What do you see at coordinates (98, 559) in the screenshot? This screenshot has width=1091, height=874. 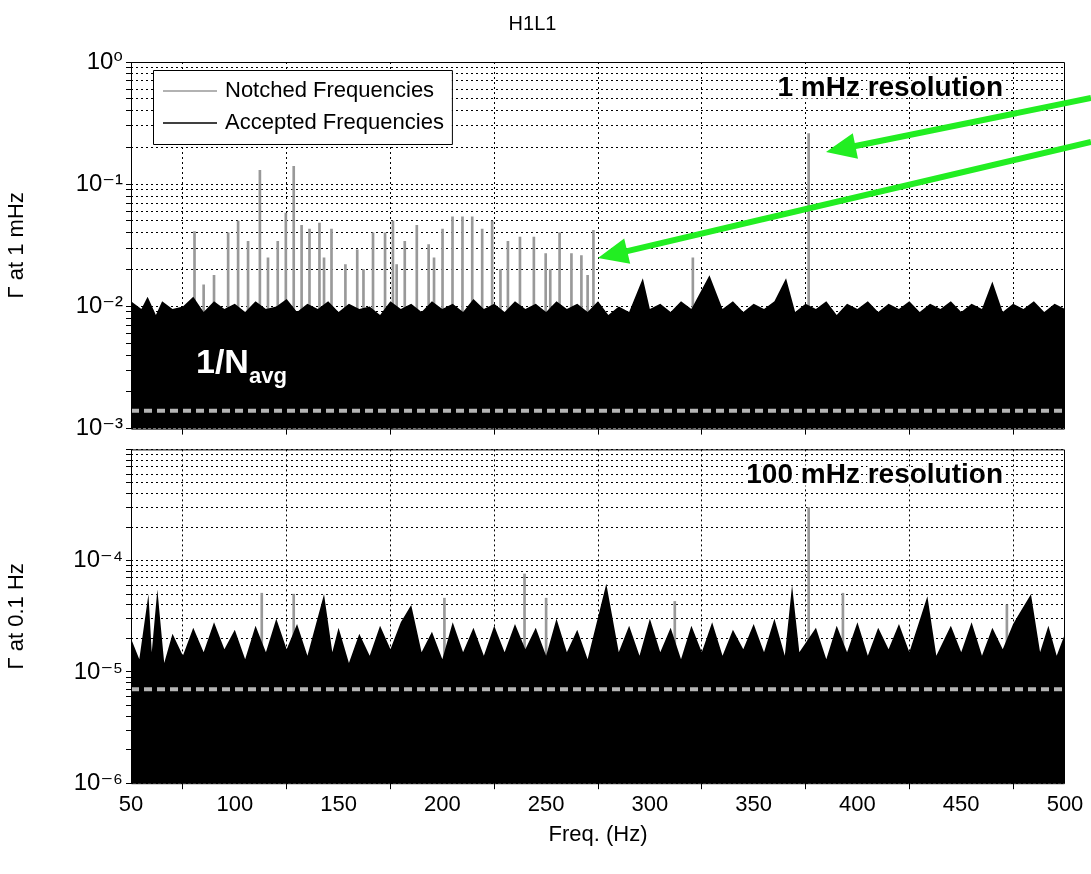 I see `y-tick-label: 10⁻⁴` at bounding box center [98, 559].